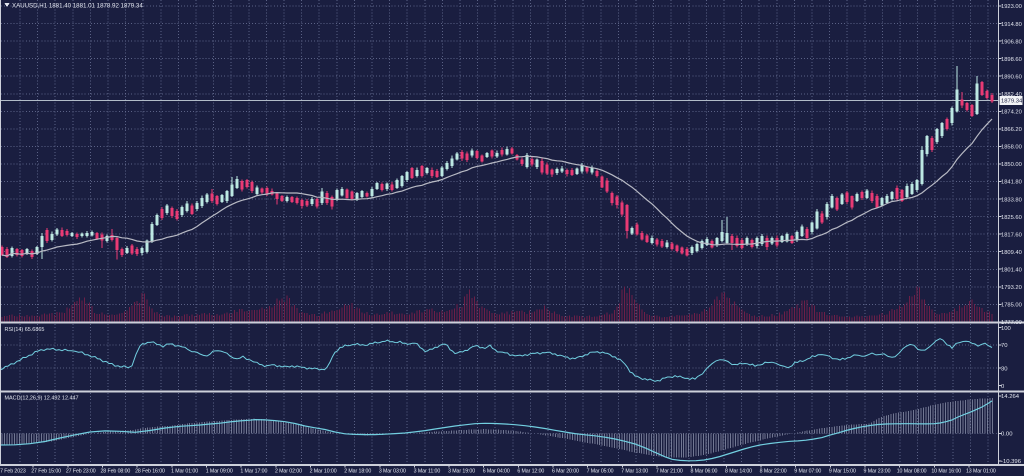  Describe the element at coordinates (530, 471) in the screenshot. I see `svg-text: 6 Mar 12:00` at that location.